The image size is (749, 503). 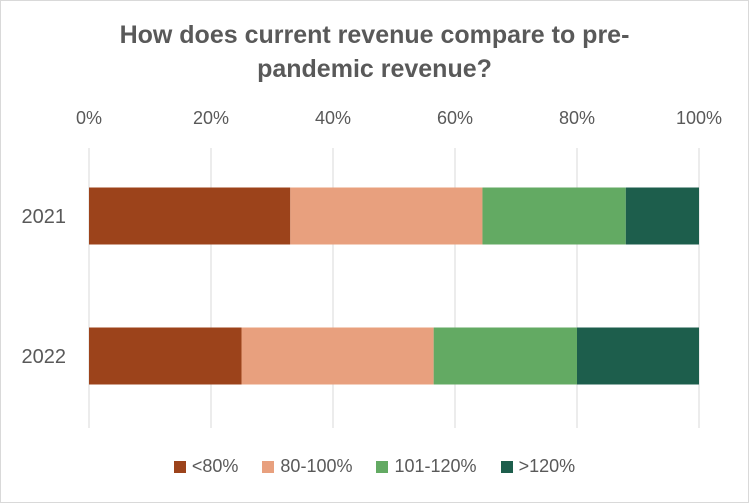 I want to click on chart-title-line-1: How does current revenue compare to pre-, so click(x=374, y=35).